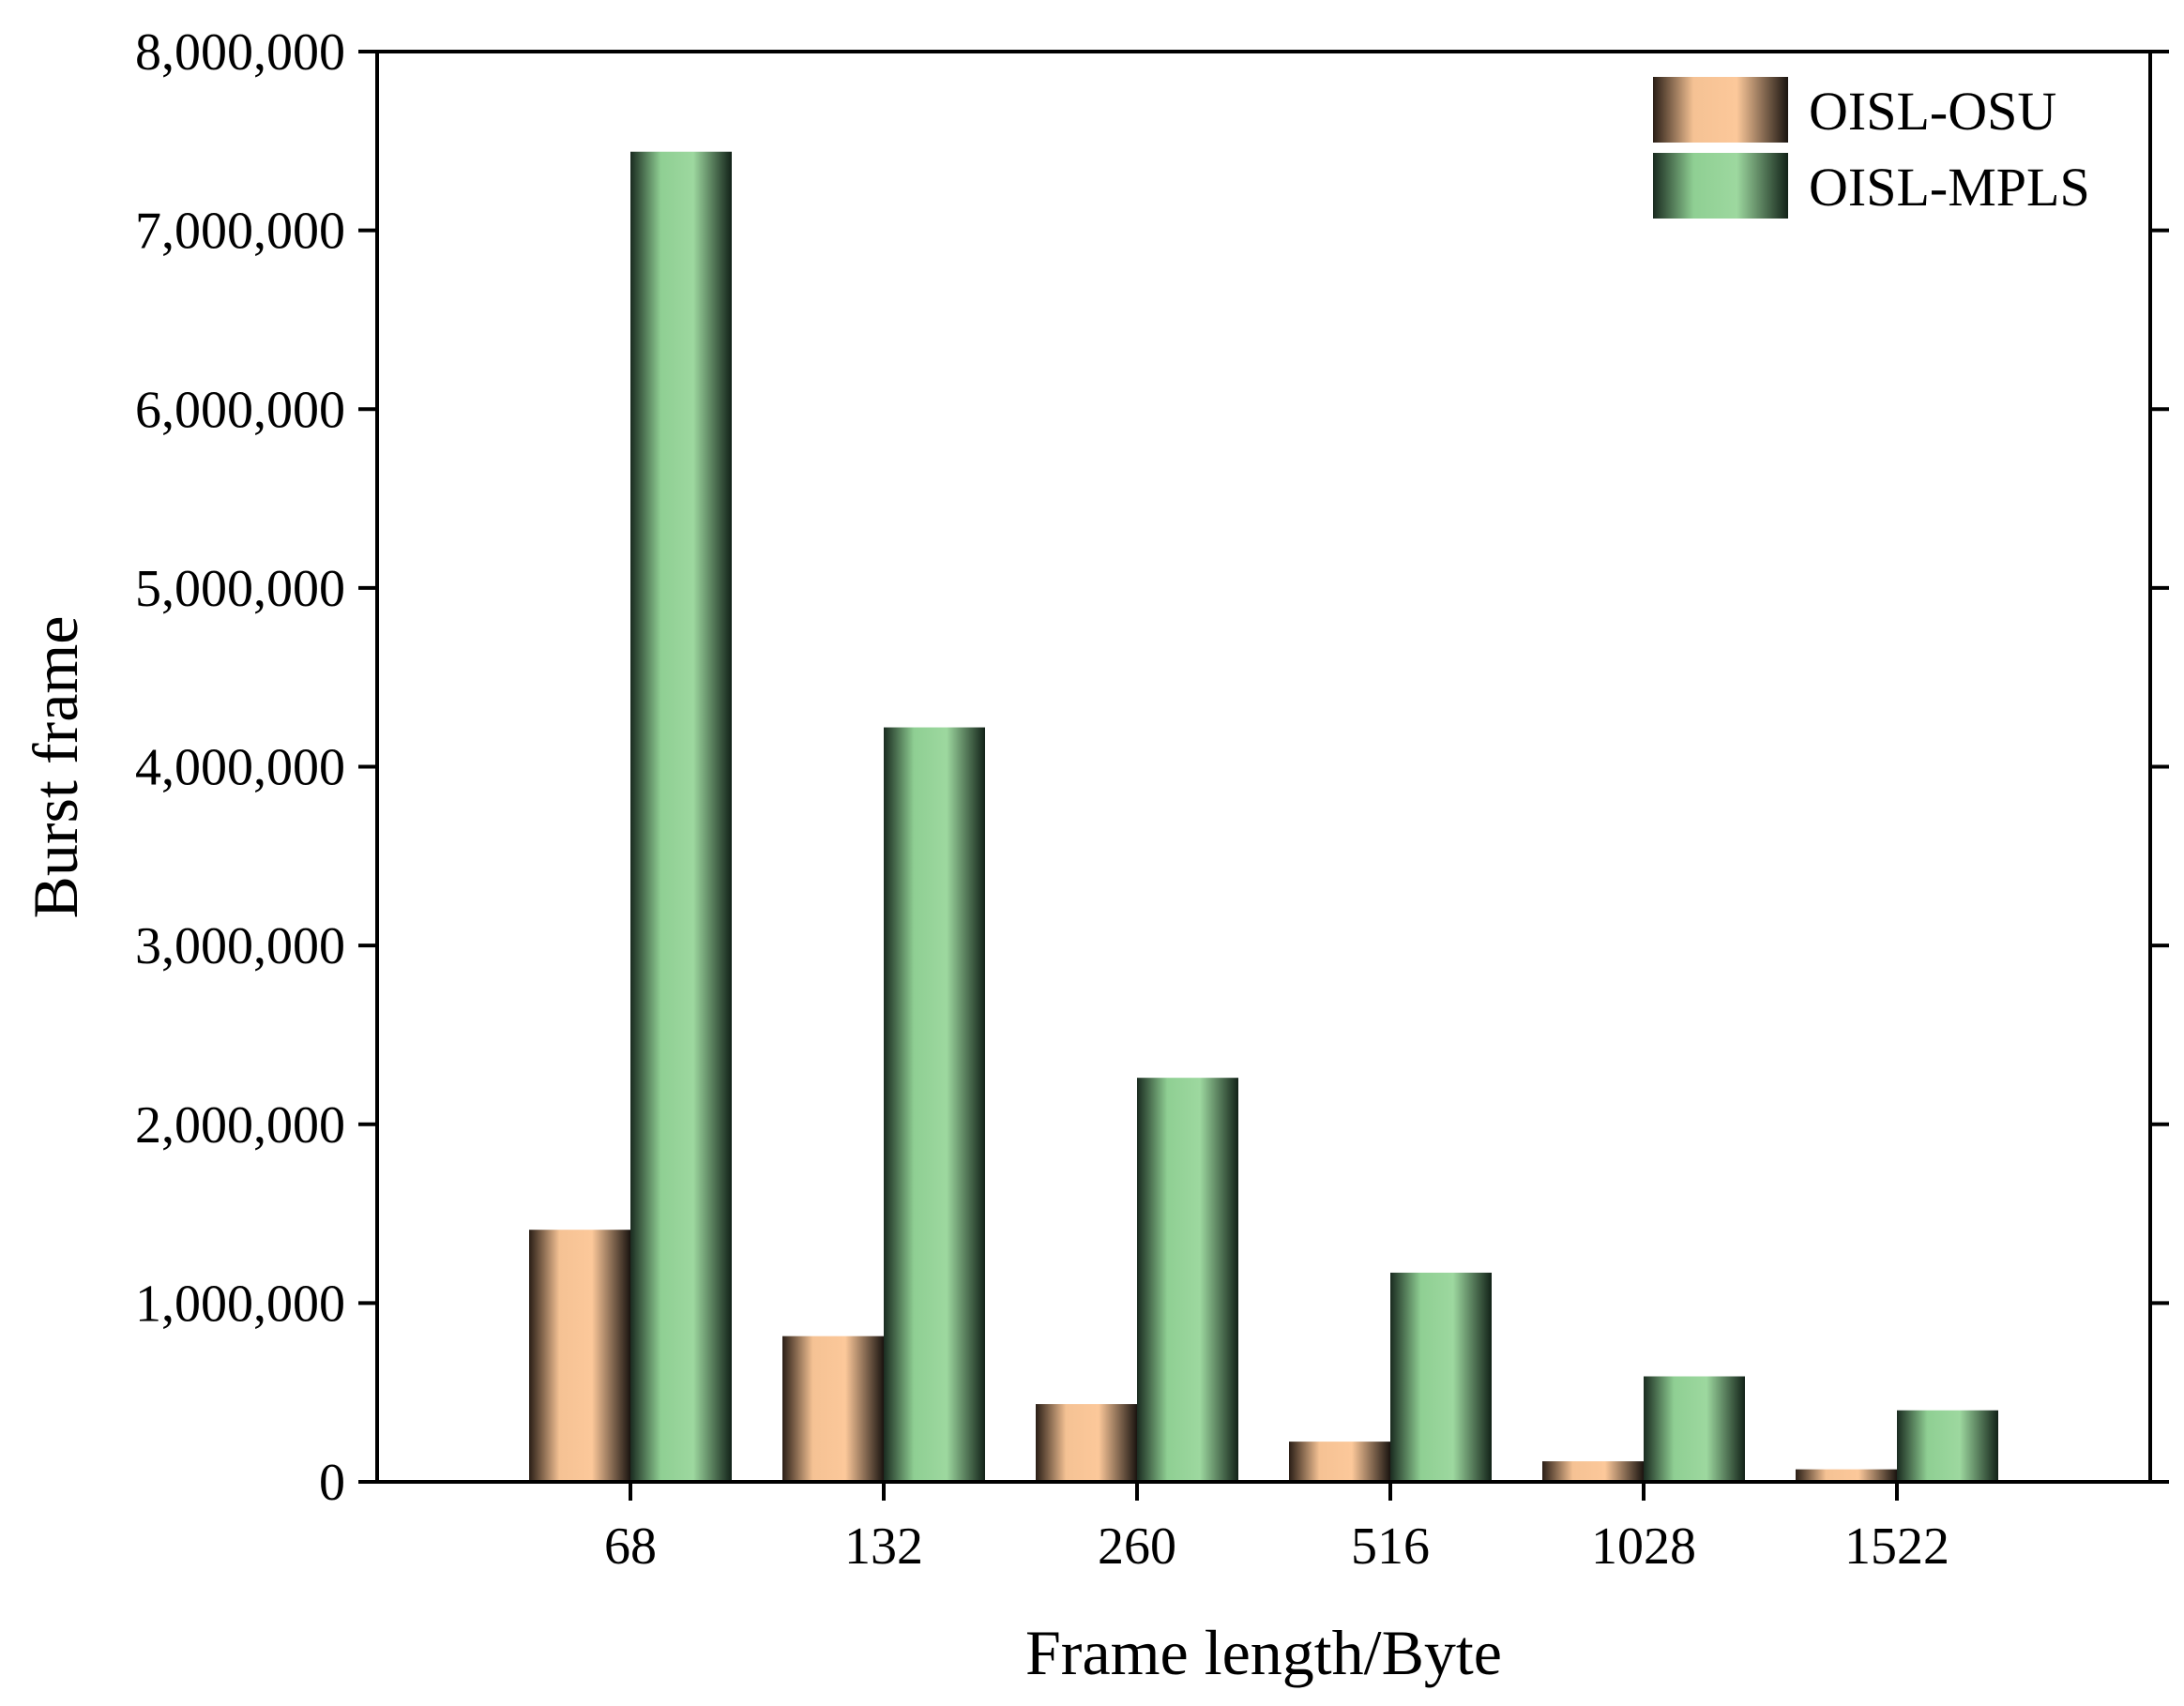 This screenshot has height=1706, width=2184. I want to click on legend-swatch-oisl-osu, so click(1720, 110).